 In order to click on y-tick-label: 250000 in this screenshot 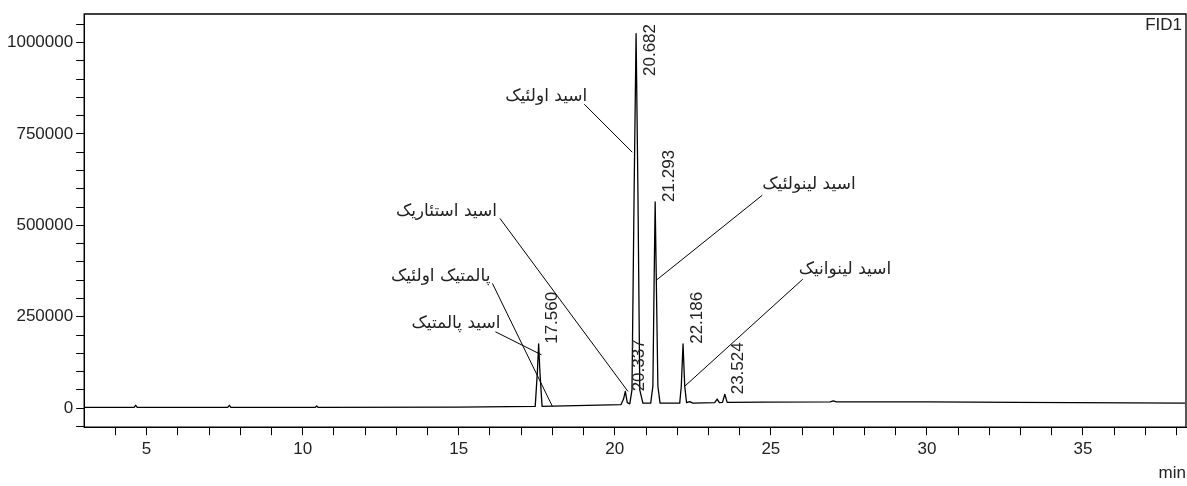, I will do `click(45, 316)`.